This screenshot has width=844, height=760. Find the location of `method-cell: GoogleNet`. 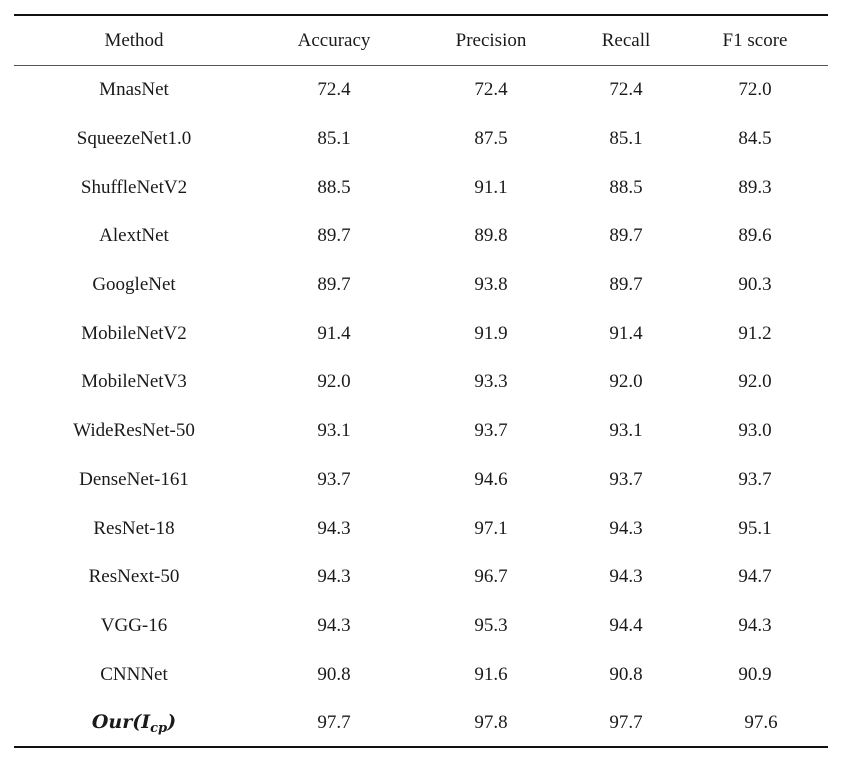

method-cell: GoogleNet is located at coordinates (134, 285).